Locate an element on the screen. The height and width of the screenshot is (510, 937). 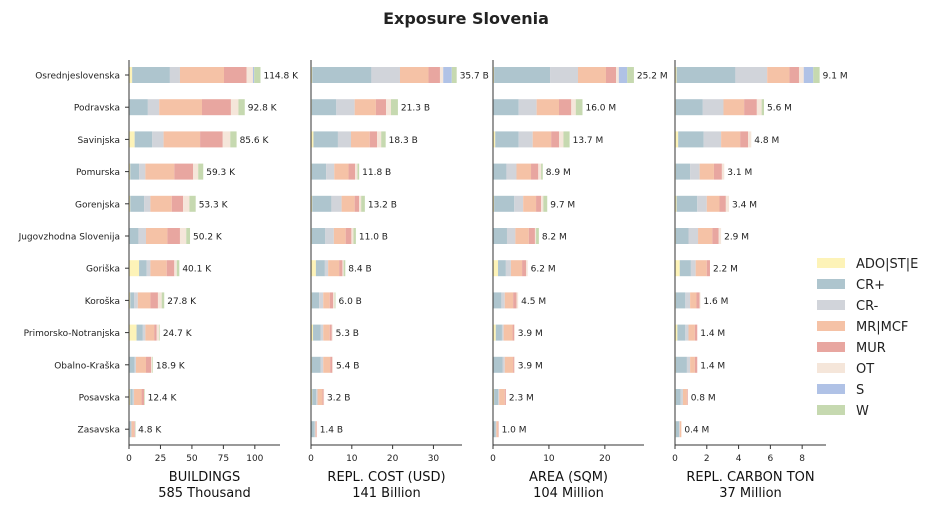
total-label: 8.9 M is located at coordinates (558, 173).